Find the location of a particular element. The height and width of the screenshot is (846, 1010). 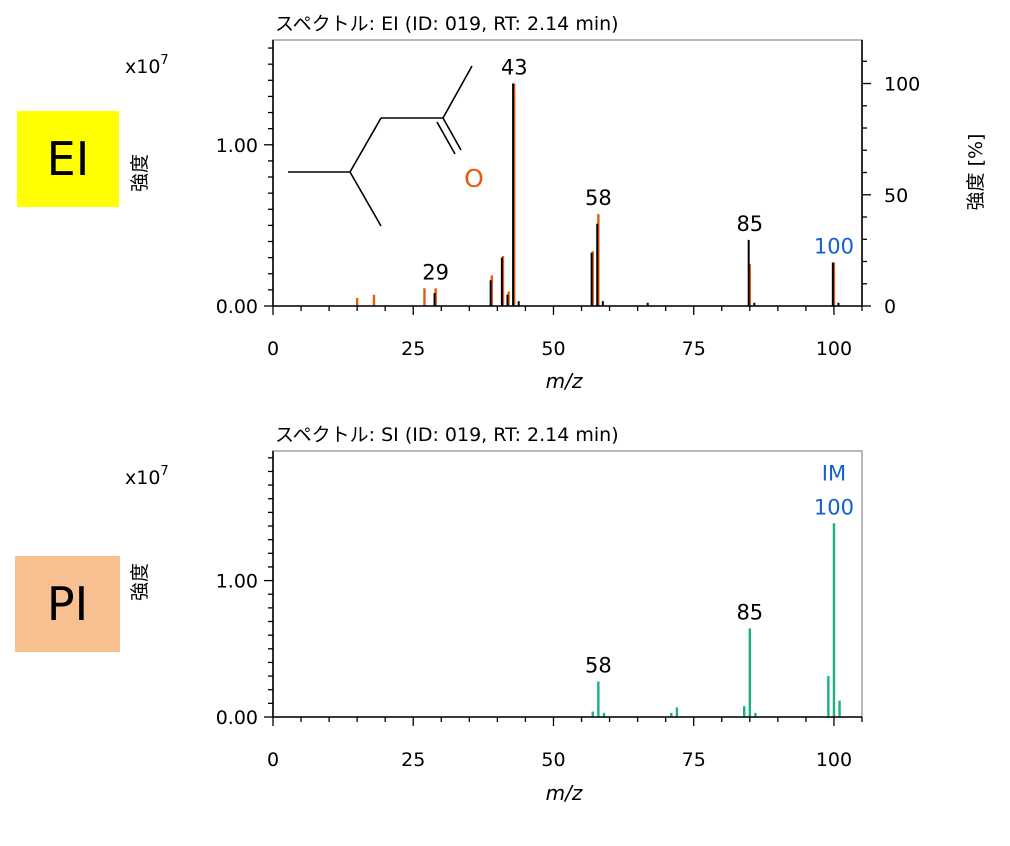

si-x-tick-label-0: 0 is located at coordinates (273, 760).